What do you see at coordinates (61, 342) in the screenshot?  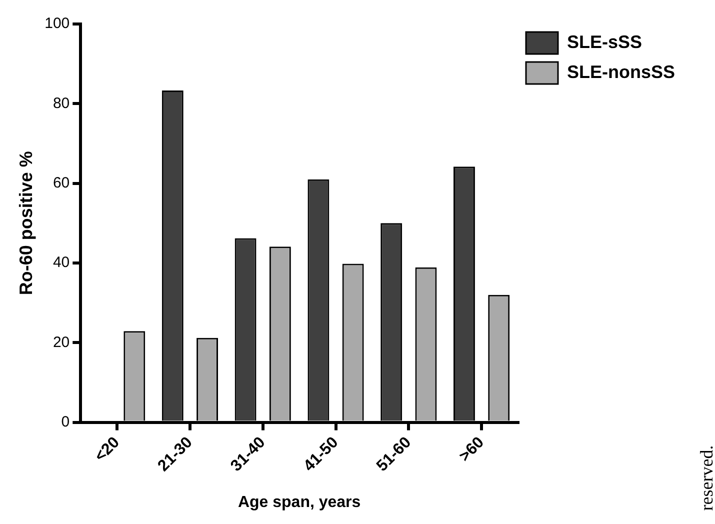 I see `y-tick-label: 20` at bounding box center [61, 342].